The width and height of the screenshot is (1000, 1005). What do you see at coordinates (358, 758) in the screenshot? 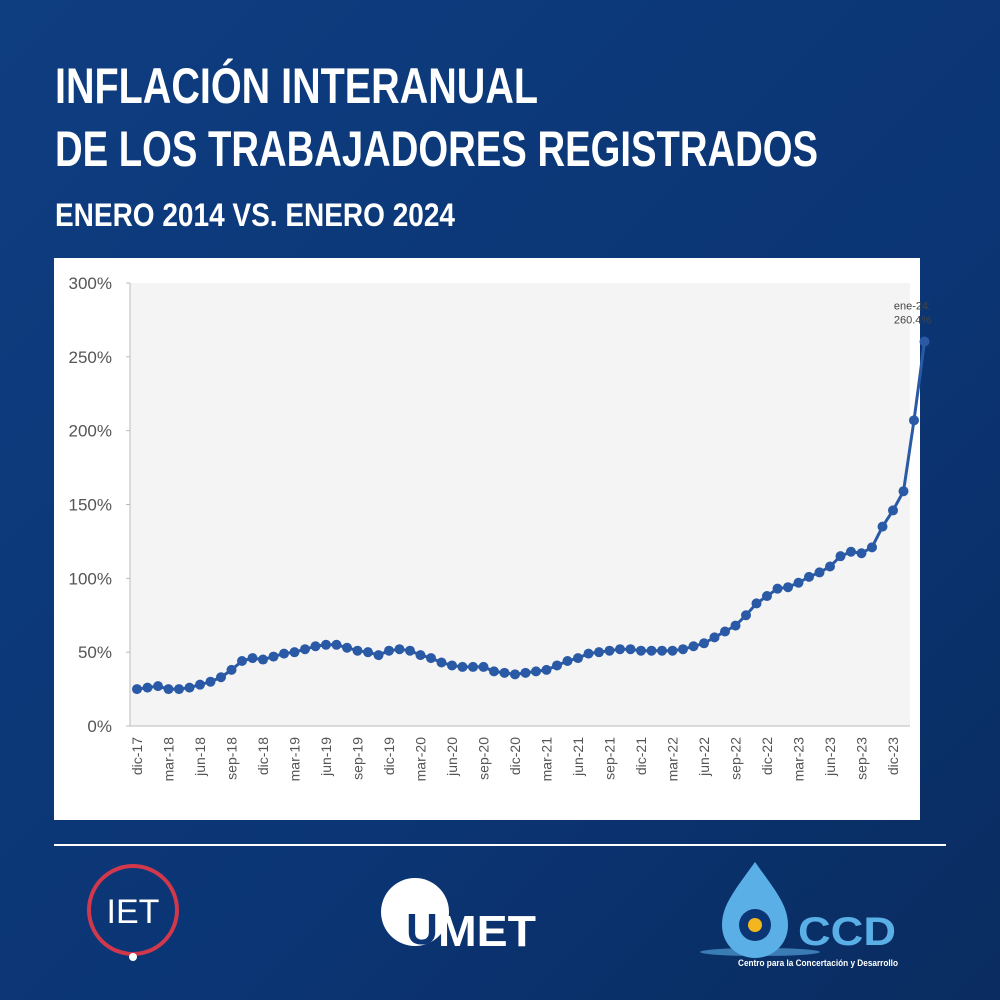
I see `x-tick-label: sep-19` at bounding box center [358, 758].